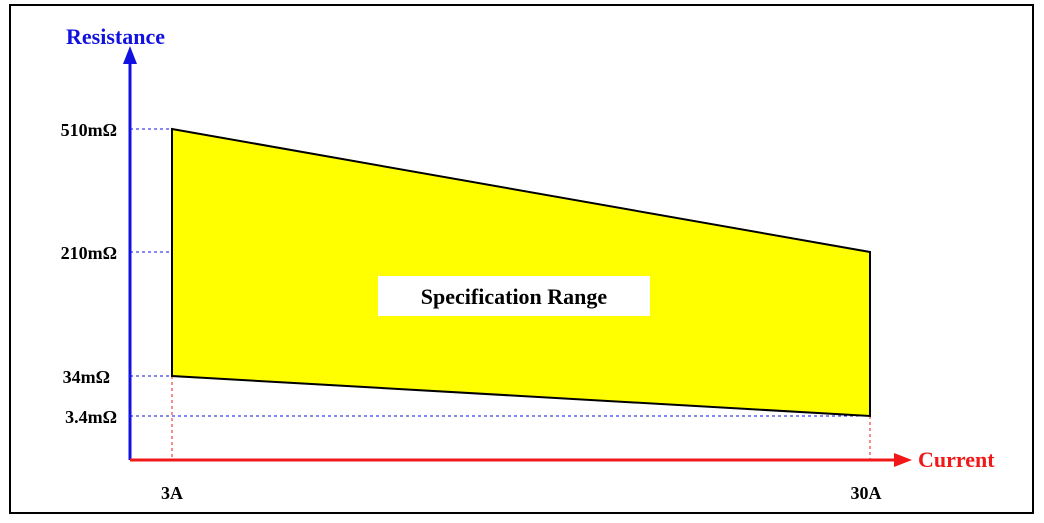  I want to click on y-tick-label-510: 510mΩ, so click(89, 130).